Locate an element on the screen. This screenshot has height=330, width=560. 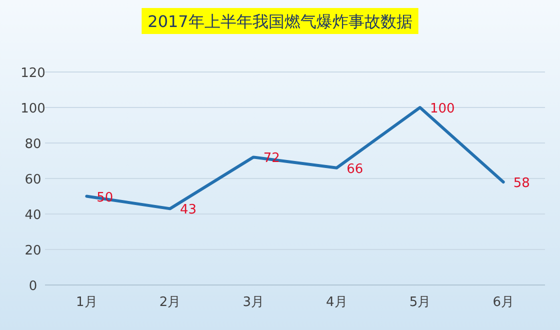
x-tick-label: 3月 is located at coordinates (253, 302).